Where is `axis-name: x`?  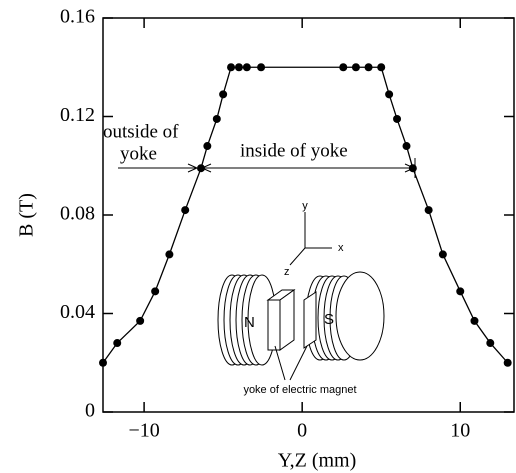
axis-name: x is located at coordinates (341, 248).